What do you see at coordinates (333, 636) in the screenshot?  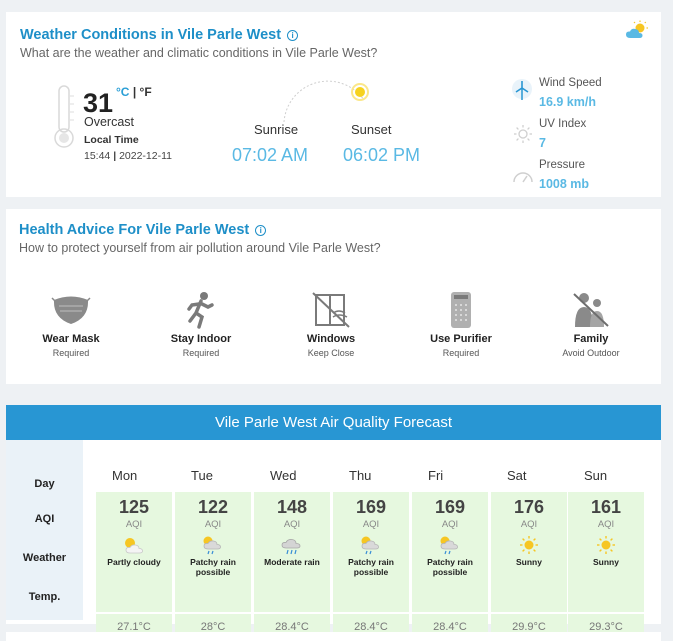 I see `next-card-edge` at bounding box center [333, 636].